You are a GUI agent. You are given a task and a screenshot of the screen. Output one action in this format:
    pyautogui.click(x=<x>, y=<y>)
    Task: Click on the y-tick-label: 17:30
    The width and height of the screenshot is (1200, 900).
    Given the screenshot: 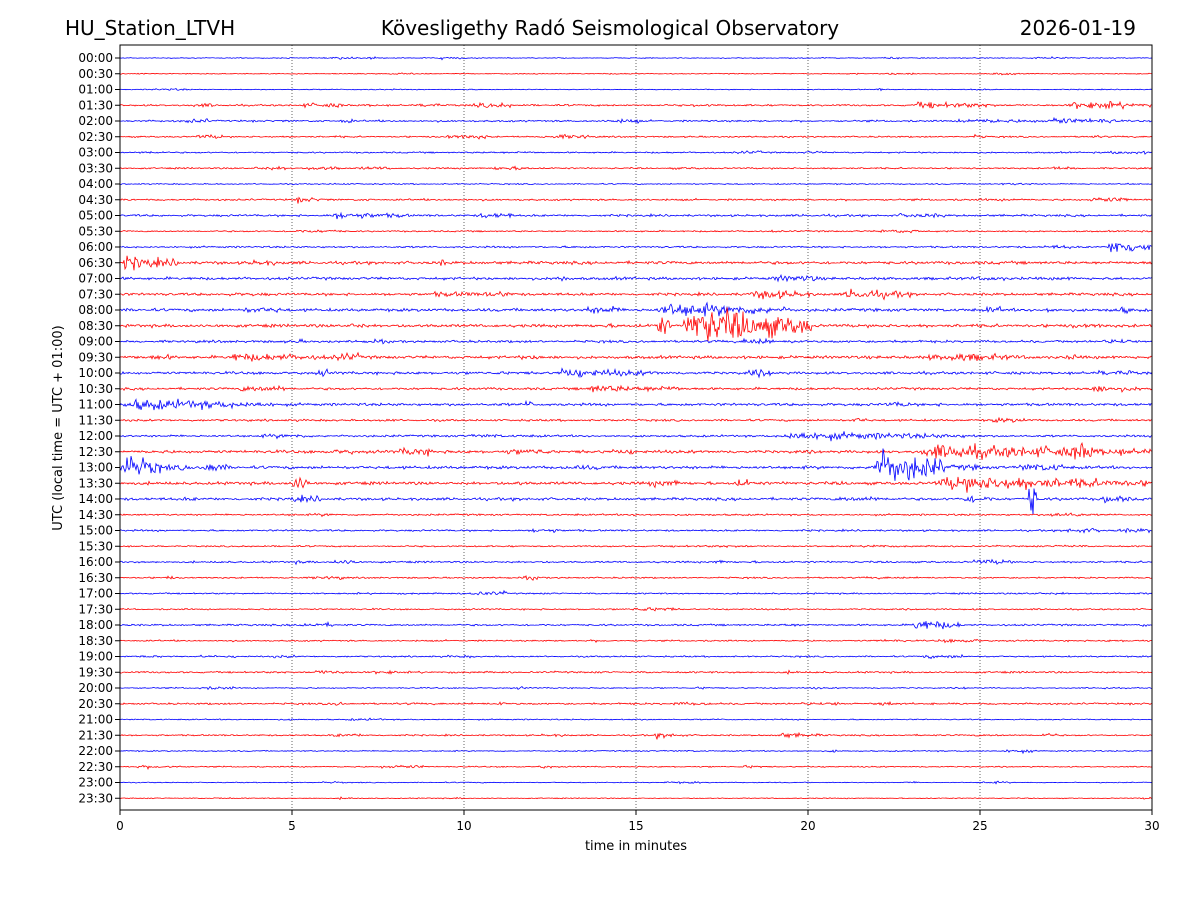 What is the action you would take?
    pyautogui.click(x=95, y=609)
    